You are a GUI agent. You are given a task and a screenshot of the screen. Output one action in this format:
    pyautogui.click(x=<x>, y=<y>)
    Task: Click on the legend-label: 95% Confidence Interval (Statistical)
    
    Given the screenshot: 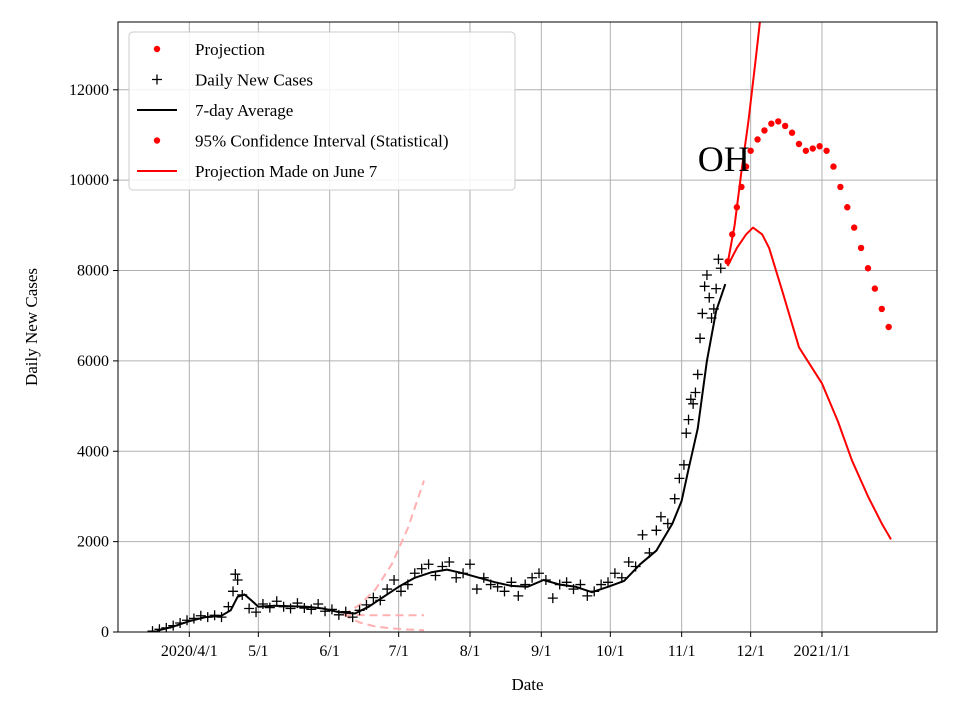 What is the action you would take?
    pyautogui.click(x=322, y=141)
    